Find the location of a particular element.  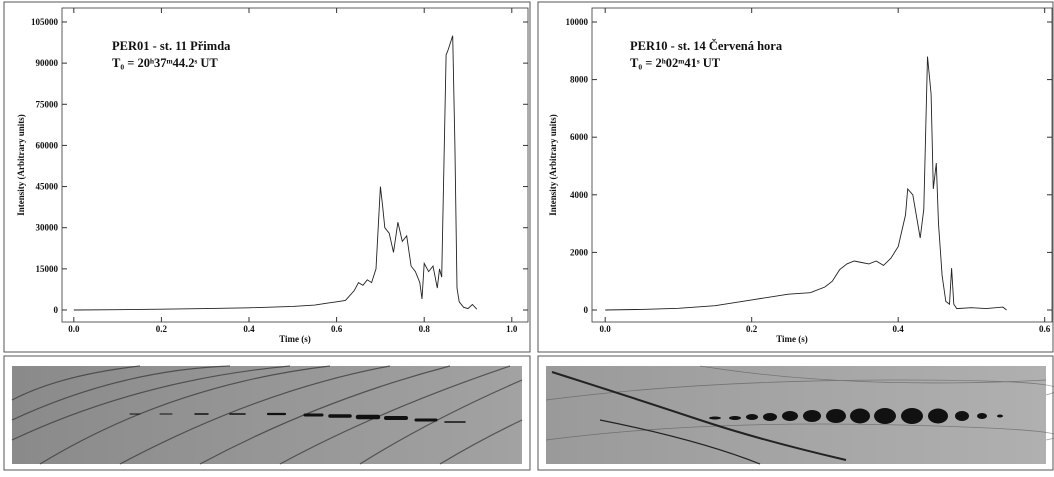

y-tick-label: 10000 is located at coordinates (577, 22).